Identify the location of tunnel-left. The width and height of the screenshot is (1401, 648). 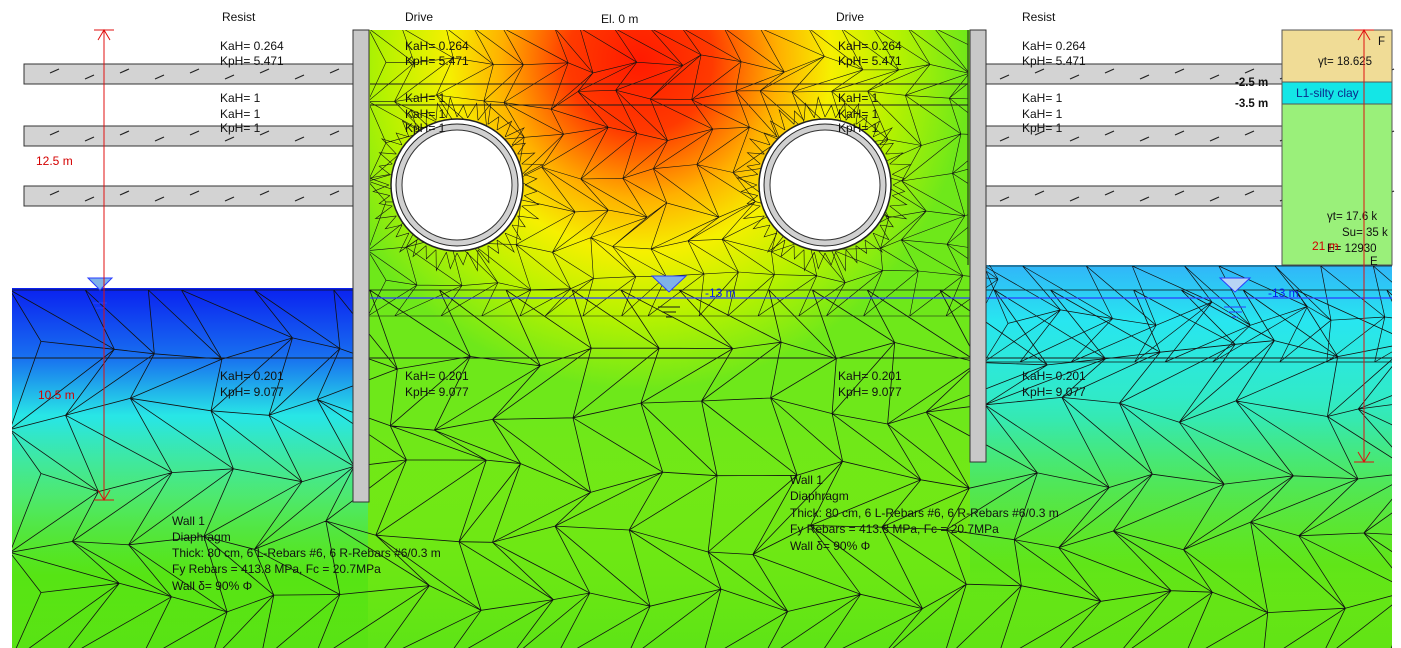
(457, 185).